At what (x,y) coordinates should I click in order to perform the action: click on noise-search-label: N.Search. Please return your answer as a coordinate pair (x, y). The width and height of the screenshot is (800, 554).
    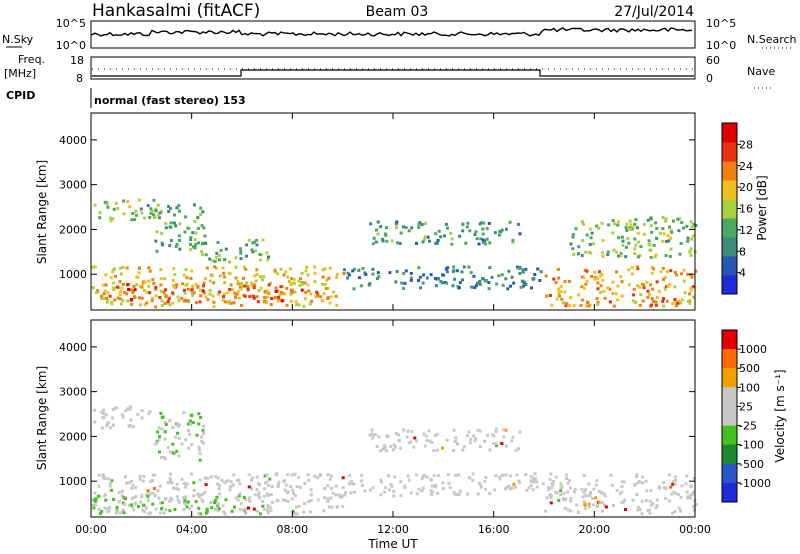
    Looking at the image, I should click on (772, 39).